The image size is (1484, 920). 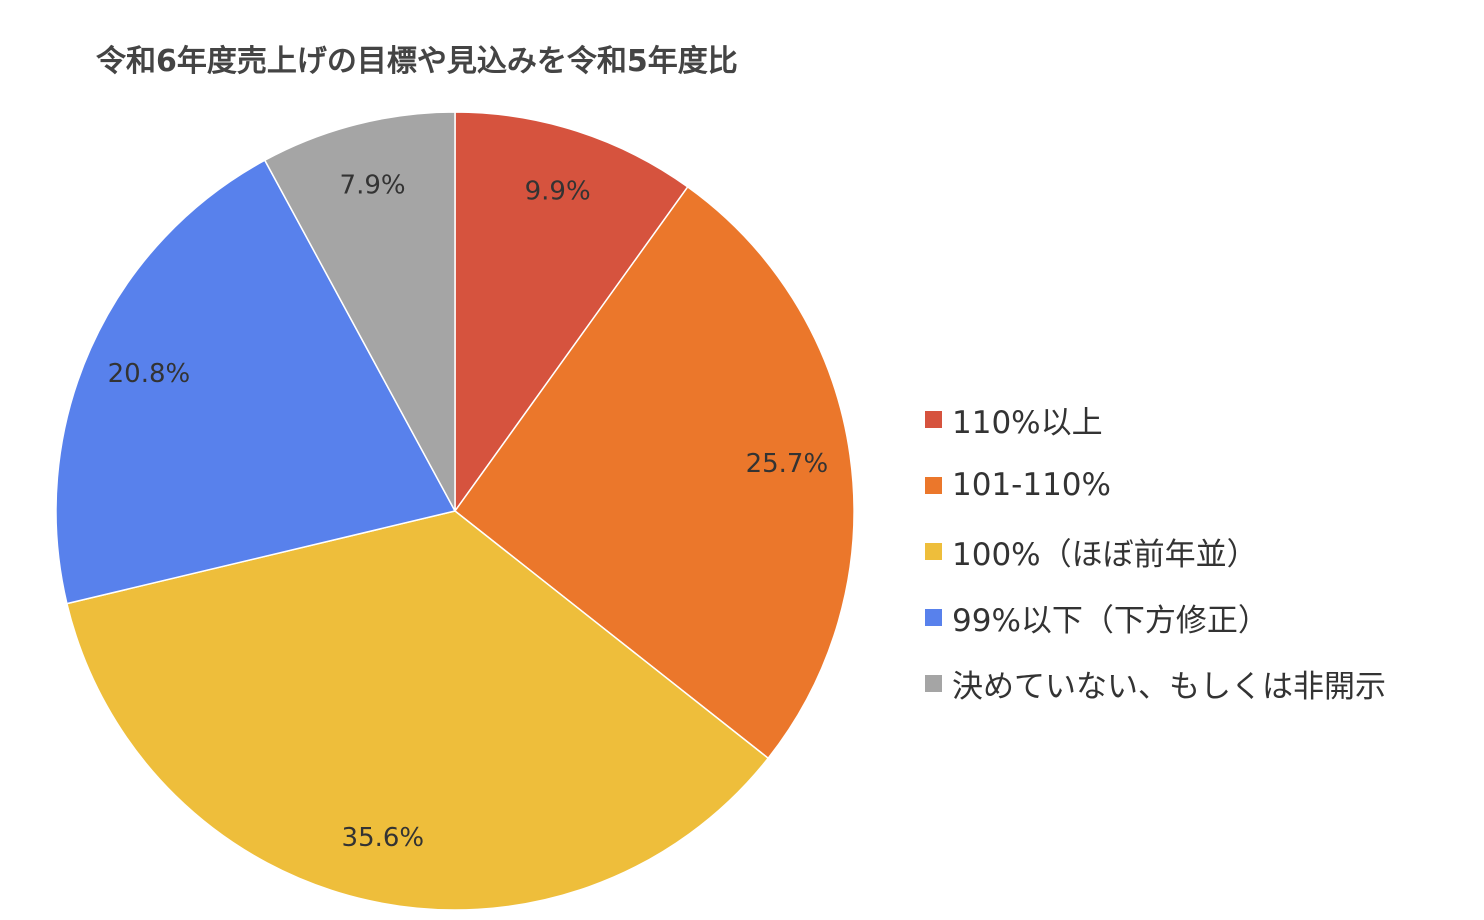 What do you see at coordinates (149, 374) in the screenshot?
I see `slice-percent-label: 20.8%` at bounding box center [149, 374].